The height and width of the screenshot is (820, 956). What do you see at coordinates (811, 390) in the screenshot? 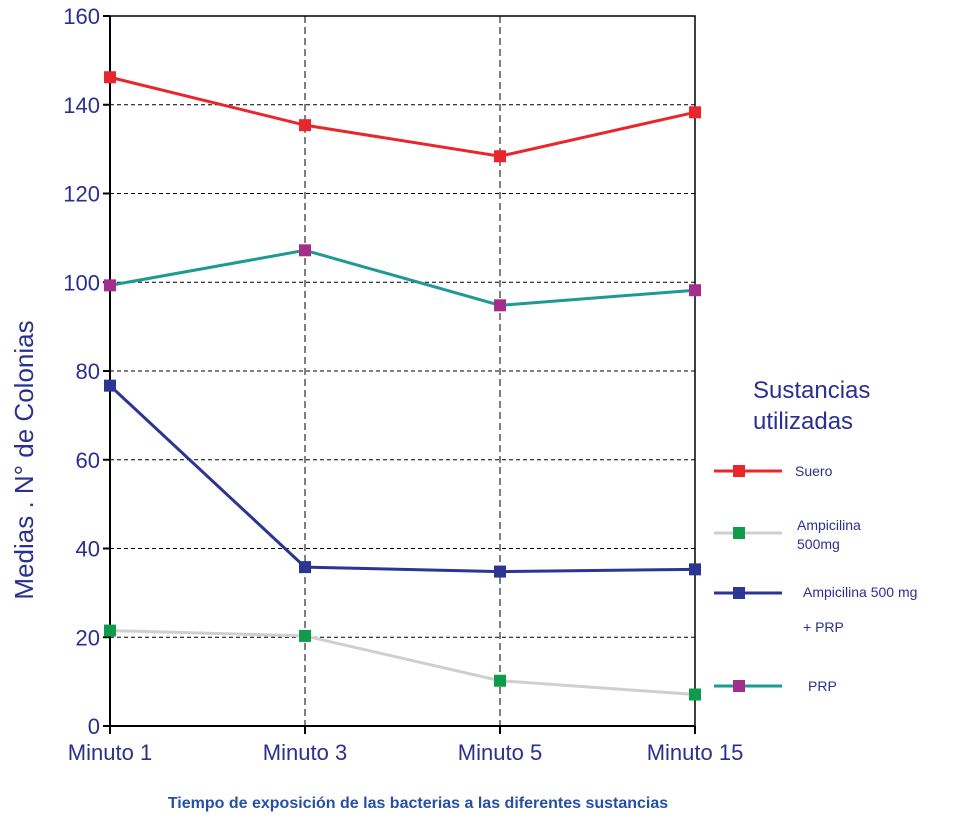
I see `legend-title-line1: Sustancias` at bounding box center [811, 390].